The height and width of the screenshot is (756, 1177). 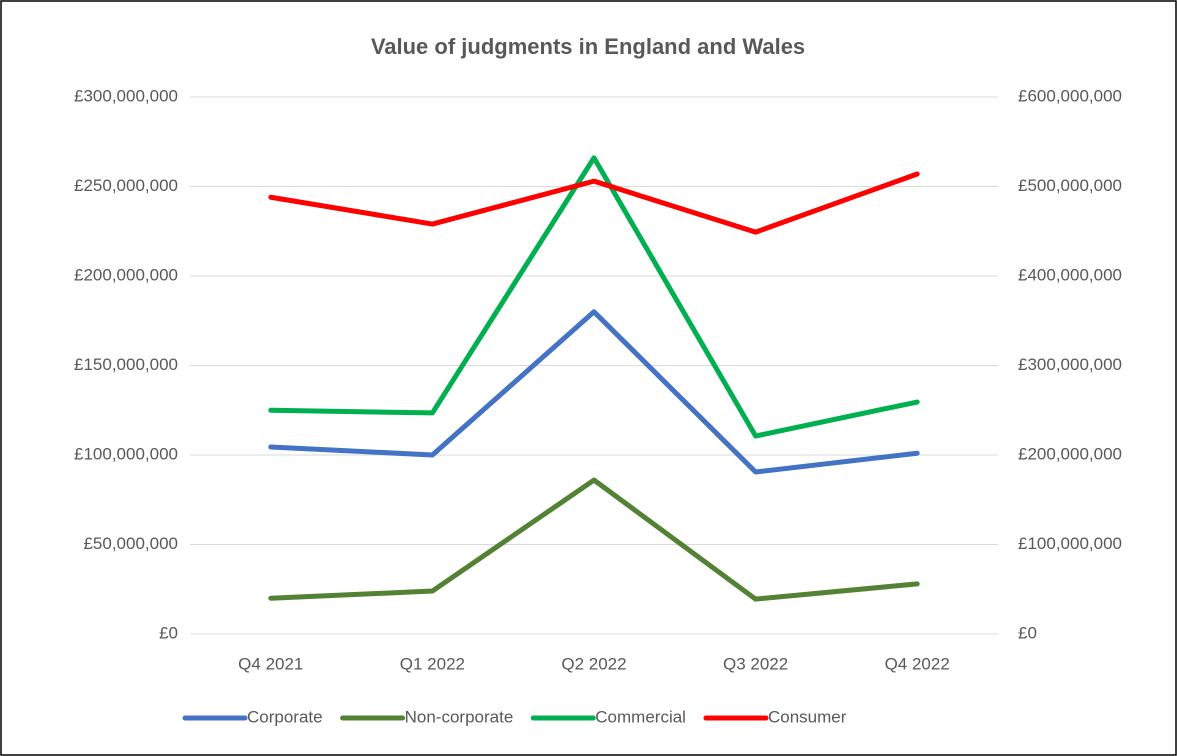 What do you see at coordinates (126, 95) in the screenshot?
I see `y-tick-label: £300,000,000` at bounding box center [126, 95].